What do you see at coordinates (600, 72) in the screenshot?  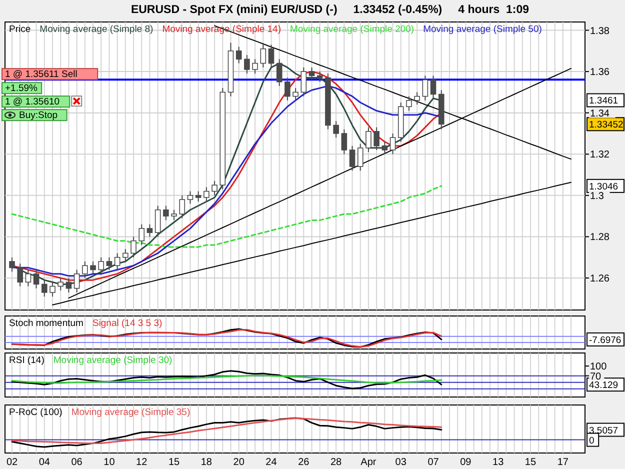 I see `y-tick-label: 1.36` at bounding box center [600, 72].